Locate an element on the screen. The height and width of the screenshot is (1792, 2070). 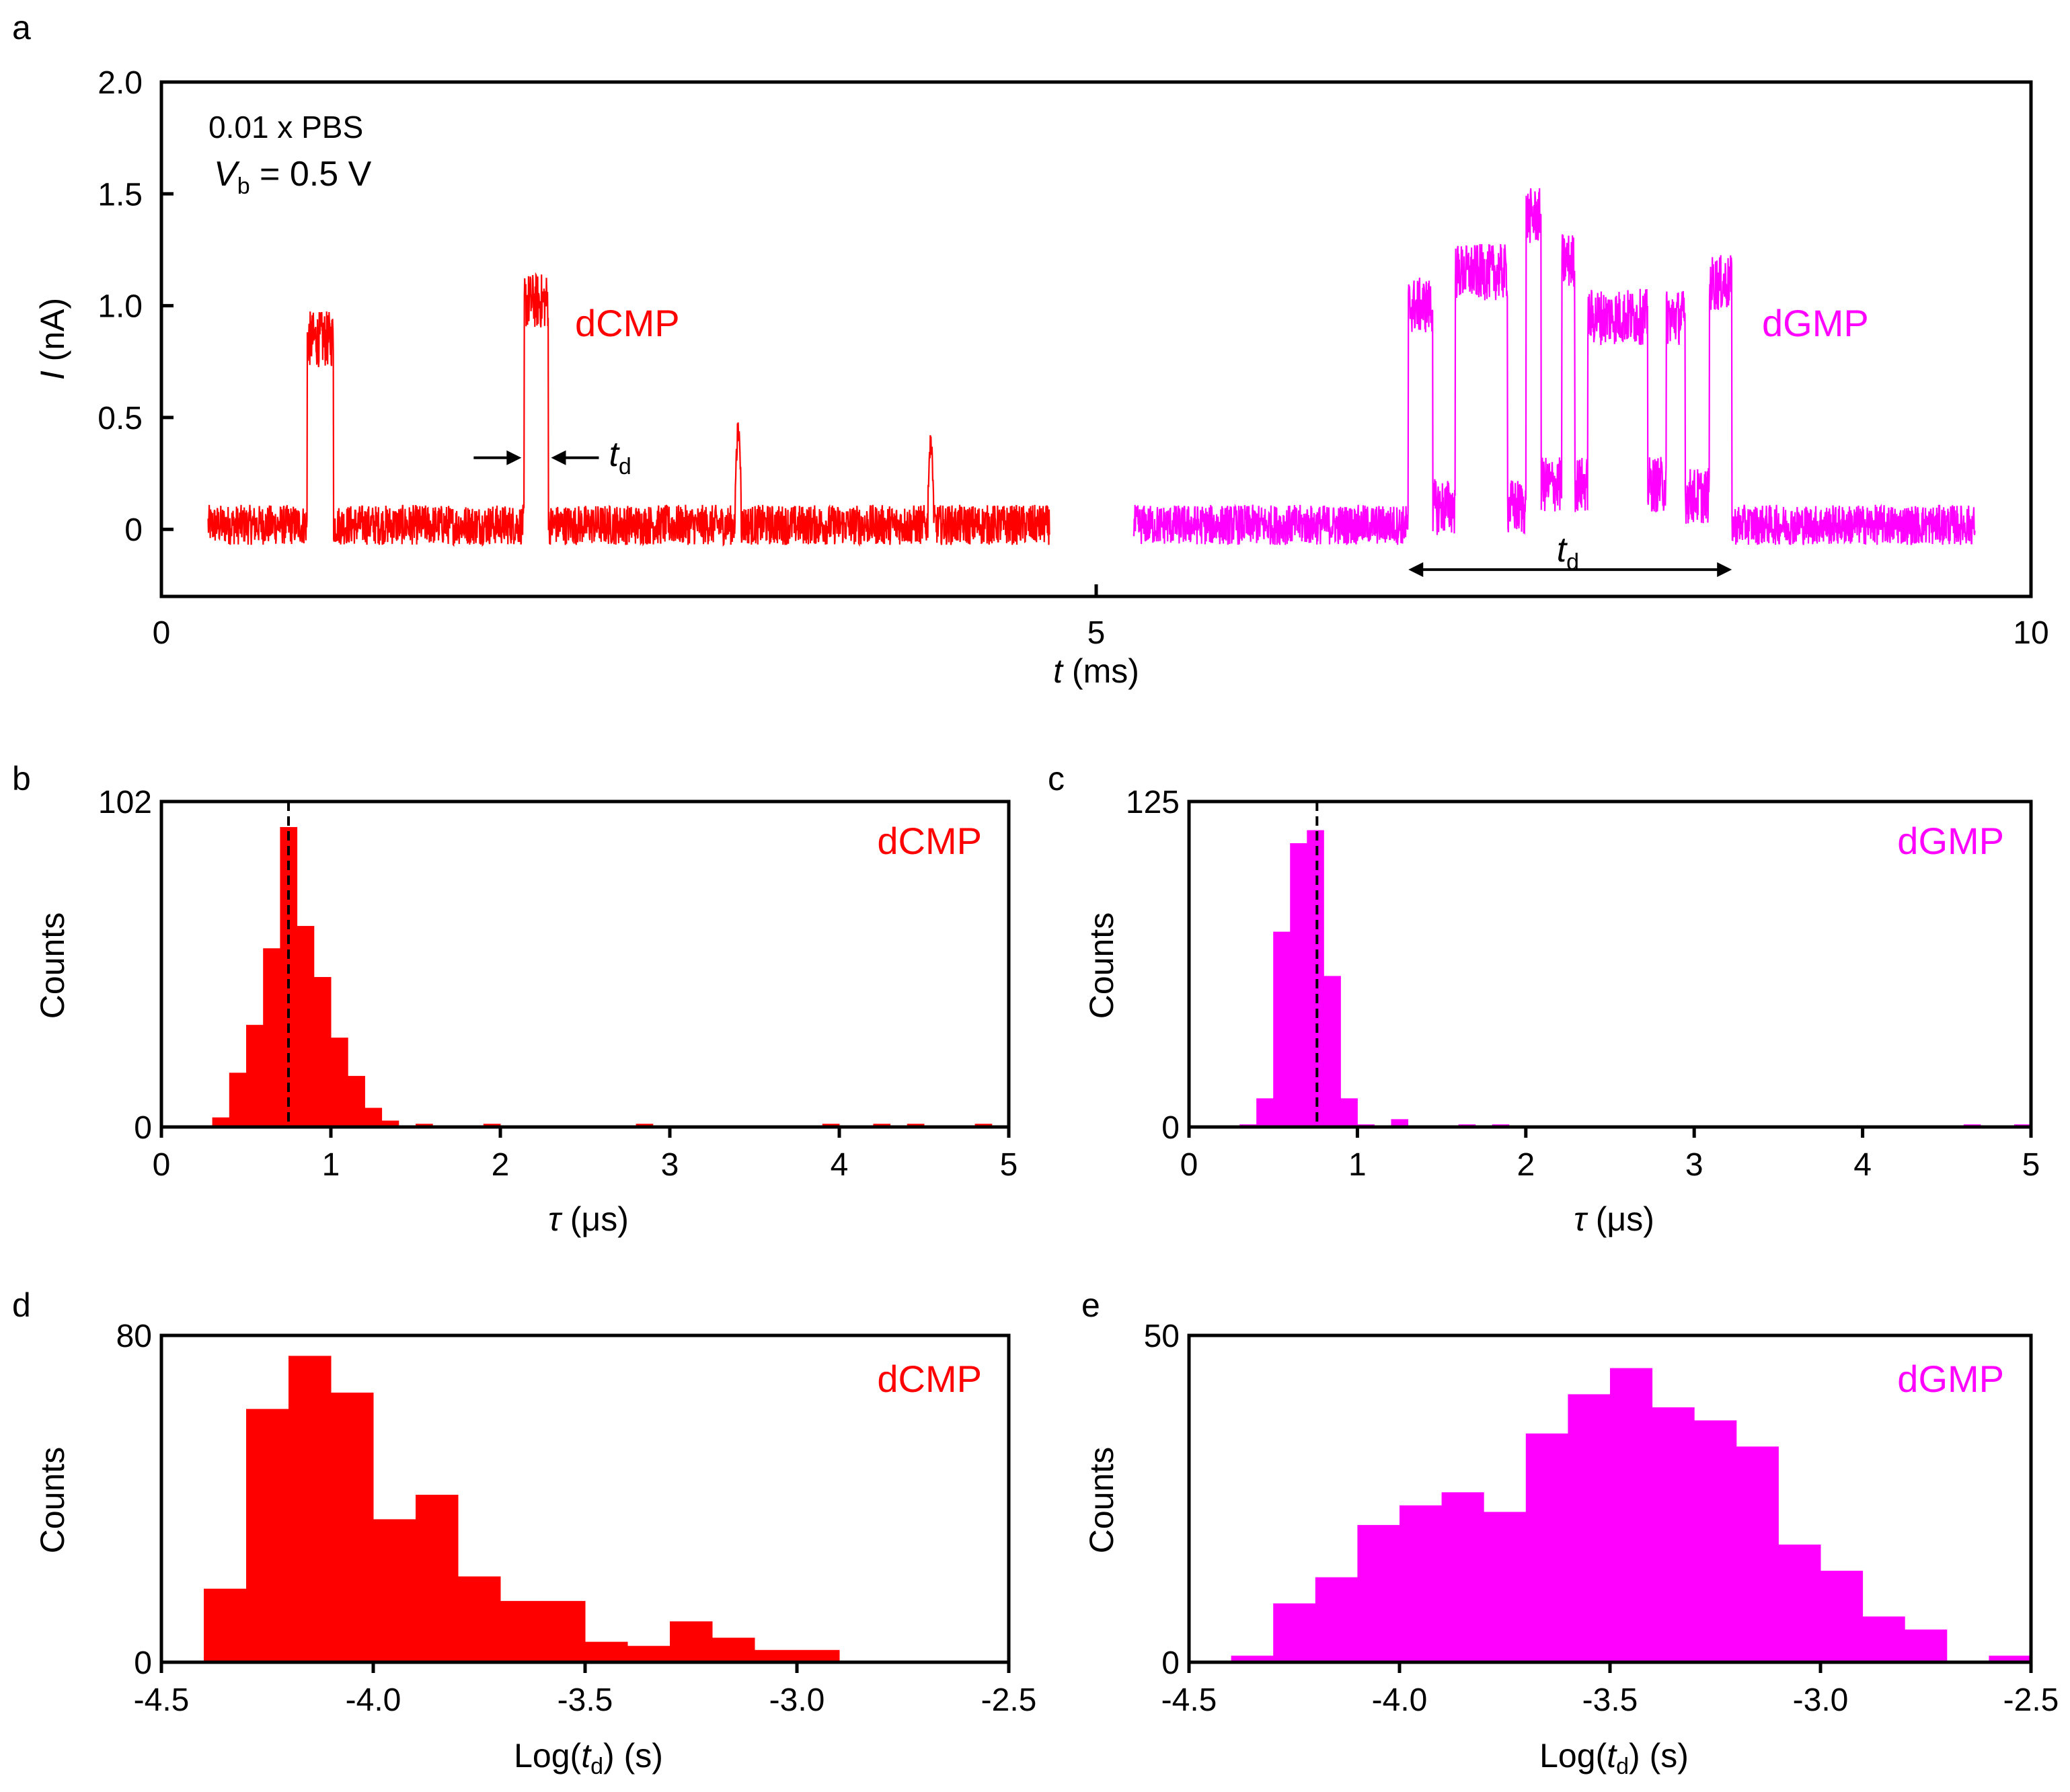
y-tick-label: 125 is located at coordinates (1153, 803).